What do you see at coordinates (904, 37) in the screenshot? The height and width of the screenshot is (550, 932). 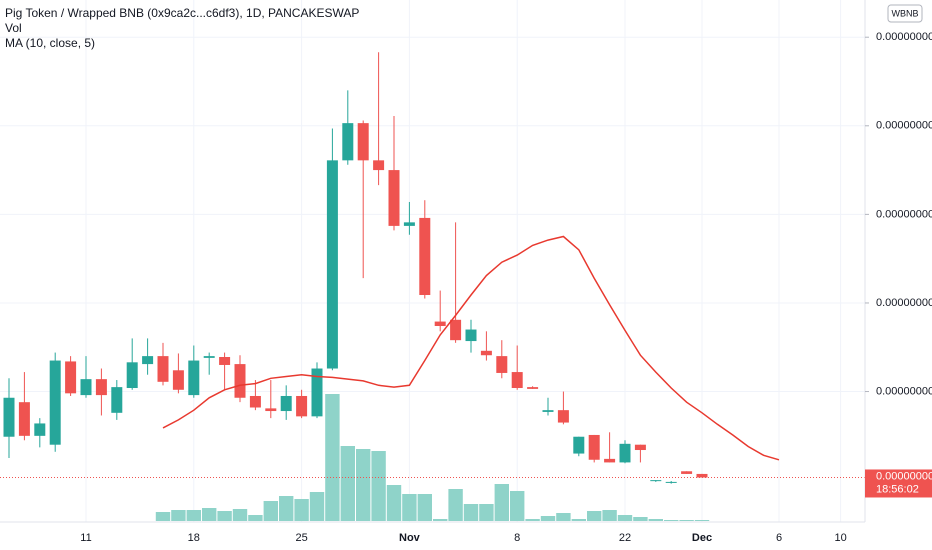 I see `y-tick-label: 0.0000000007` at bounding box center [904, 37].